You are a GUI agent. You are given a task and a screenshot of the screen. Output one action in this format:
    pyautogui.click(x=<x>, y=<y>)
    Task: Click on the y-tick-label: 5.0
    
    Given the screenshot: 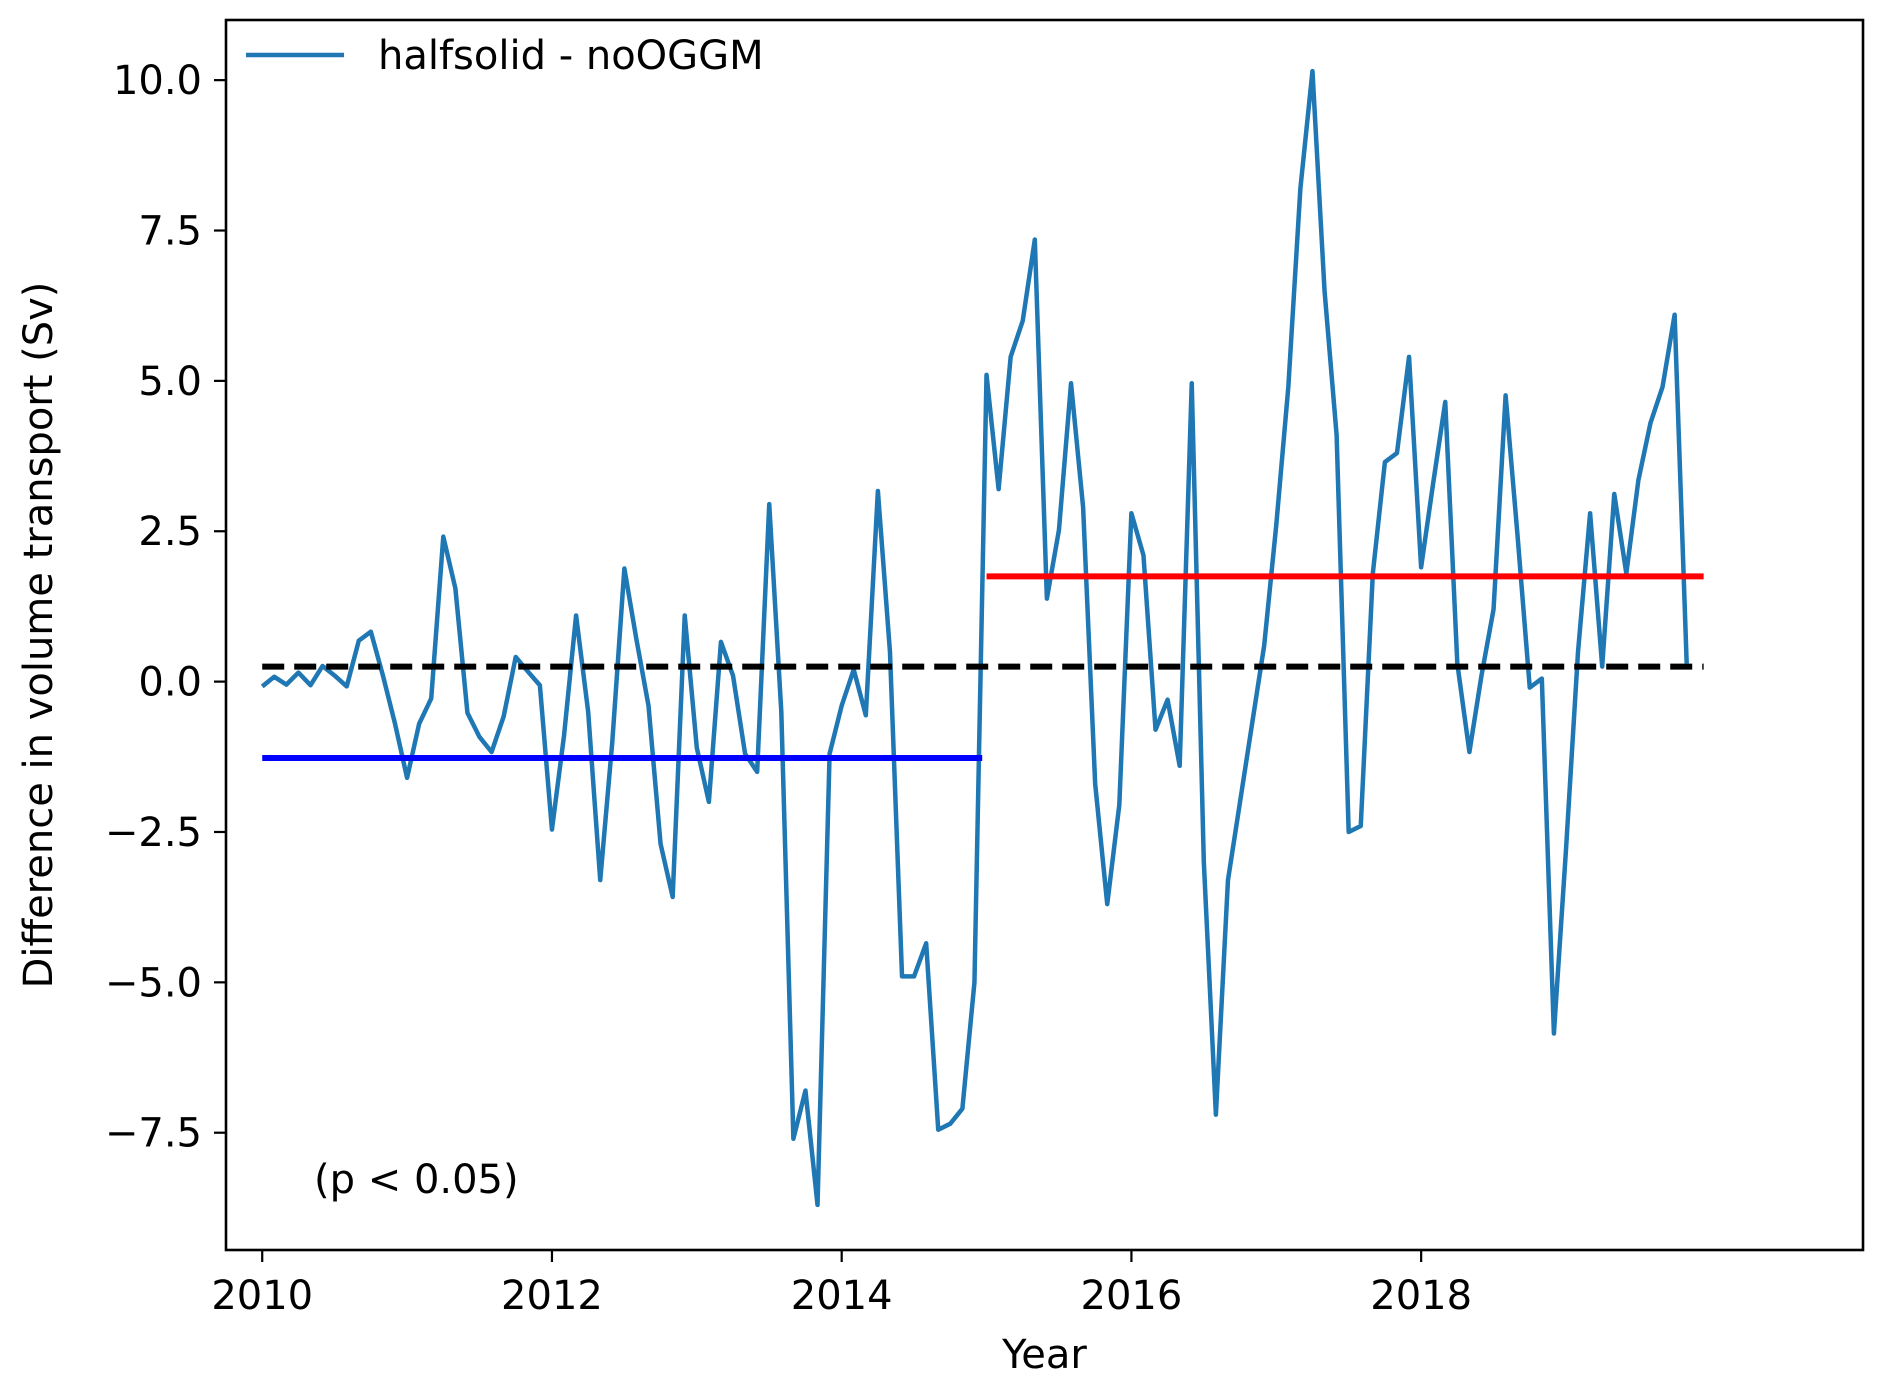 What is the action you would take?
    pyautogui.click(x=170, y=382)
    